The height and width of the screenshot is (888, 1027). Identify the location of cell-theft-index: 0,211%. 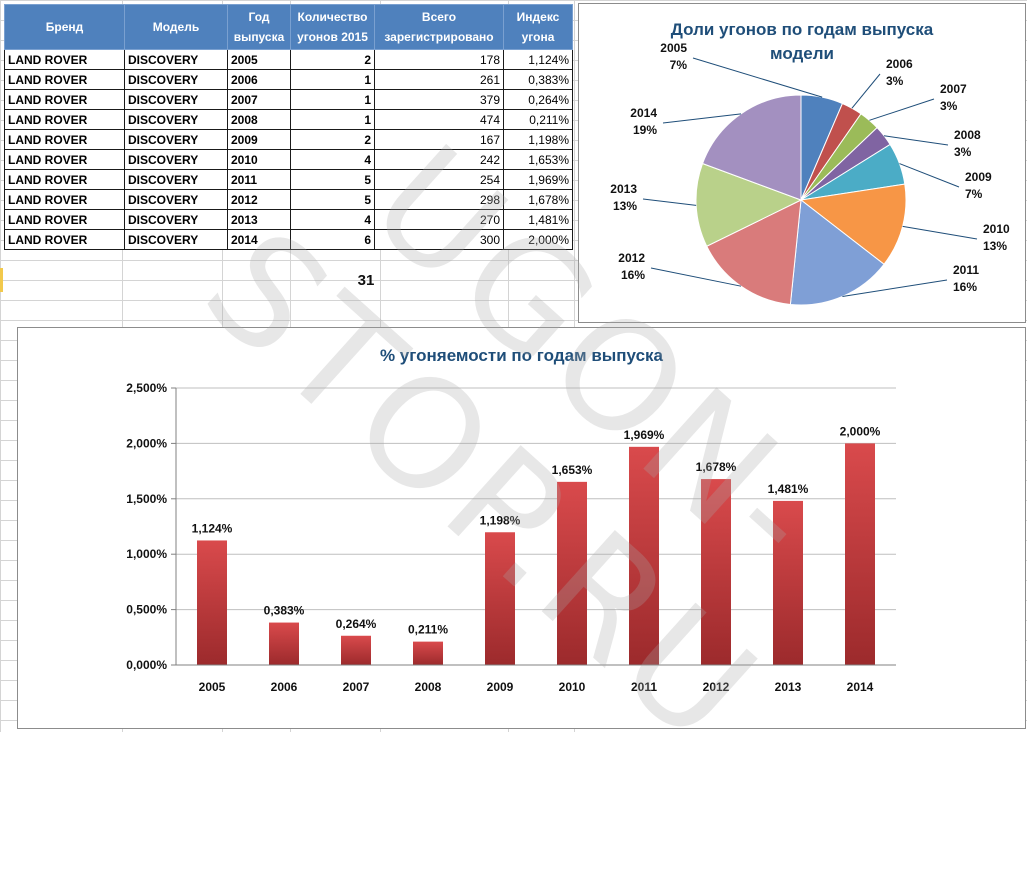
(538, 119).